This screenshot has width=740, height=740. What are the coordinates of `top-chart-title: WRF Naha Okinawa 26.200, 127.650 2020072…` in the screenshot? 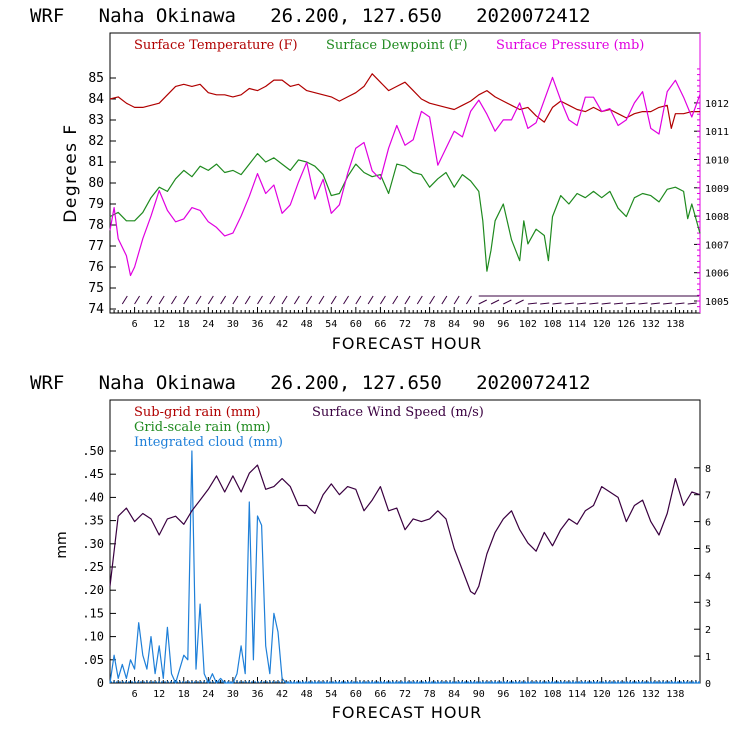 It's located at (310, 16).